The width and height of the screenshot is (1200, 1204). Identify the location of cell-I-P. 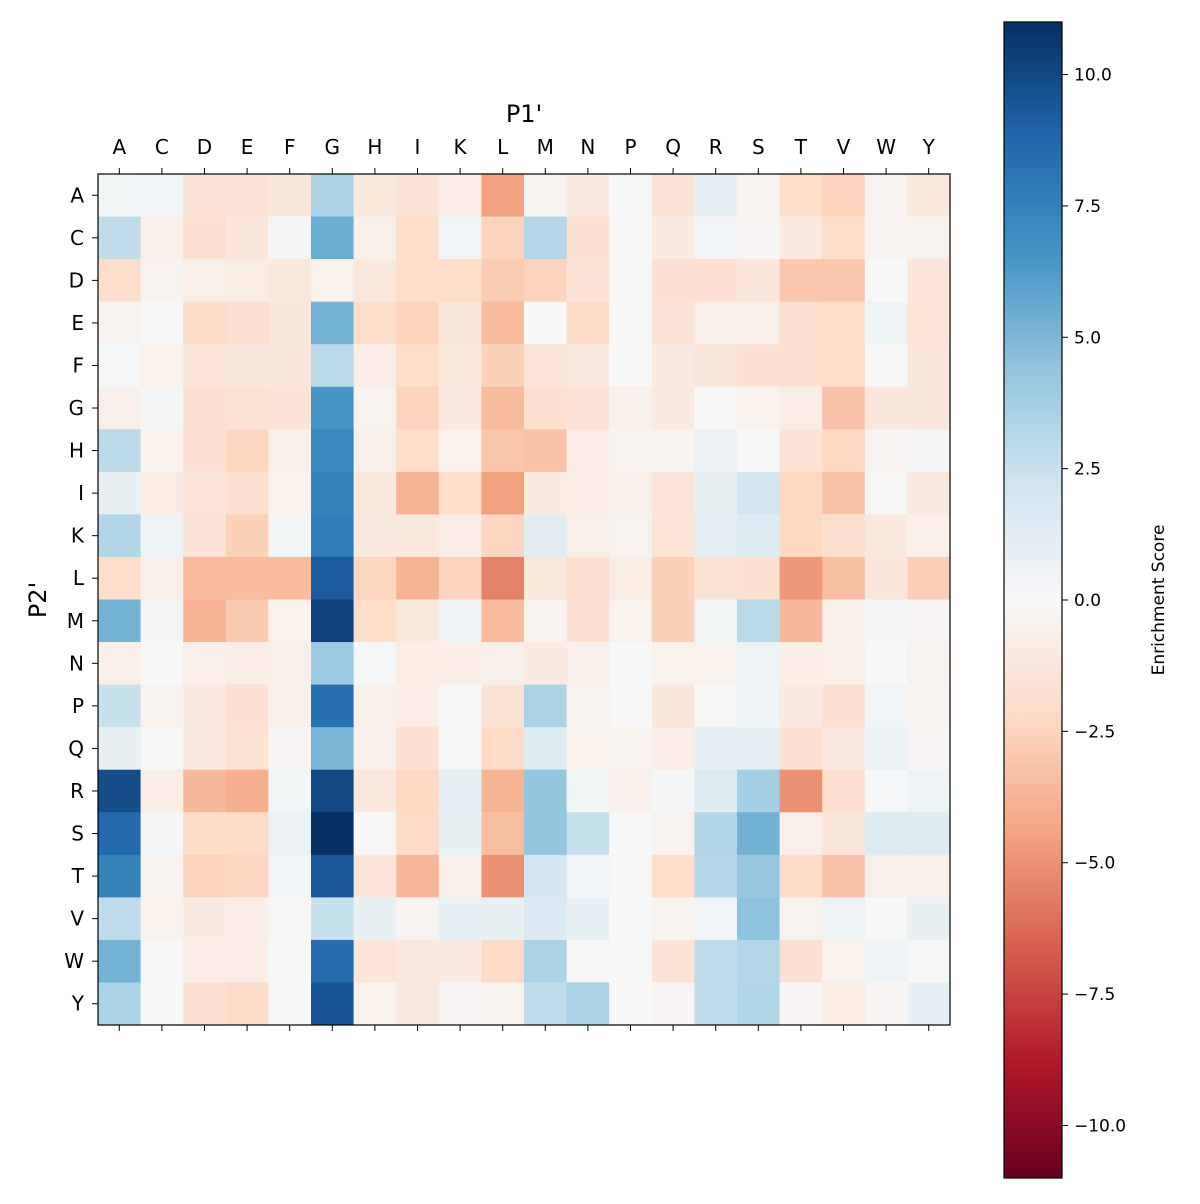
(631, 493).